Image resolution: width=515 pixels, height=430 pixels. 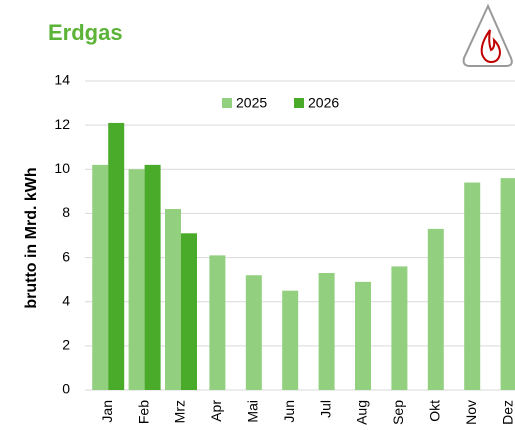 What do you see at coordinates (62, 168) in the screenshot?
I see `y-tick-label: 10` at bounding box center [62, 168].